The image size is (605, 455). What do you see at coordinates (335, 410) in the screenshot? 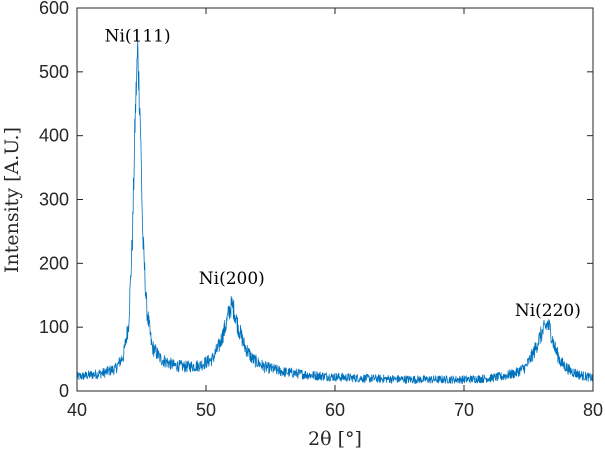
I see `x-tick-label: 60` at bounding box center [335, 410].